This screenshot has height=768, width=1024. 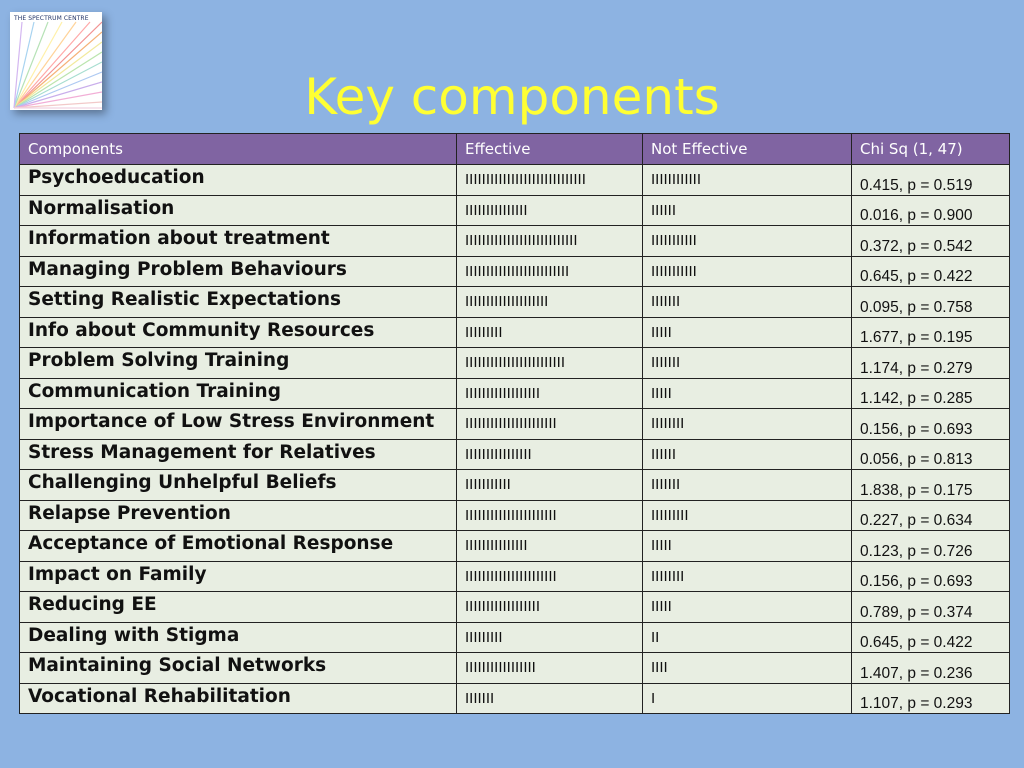 I want to click on component-cell: Maintaining Social Networks, so click(x=238, y=668).